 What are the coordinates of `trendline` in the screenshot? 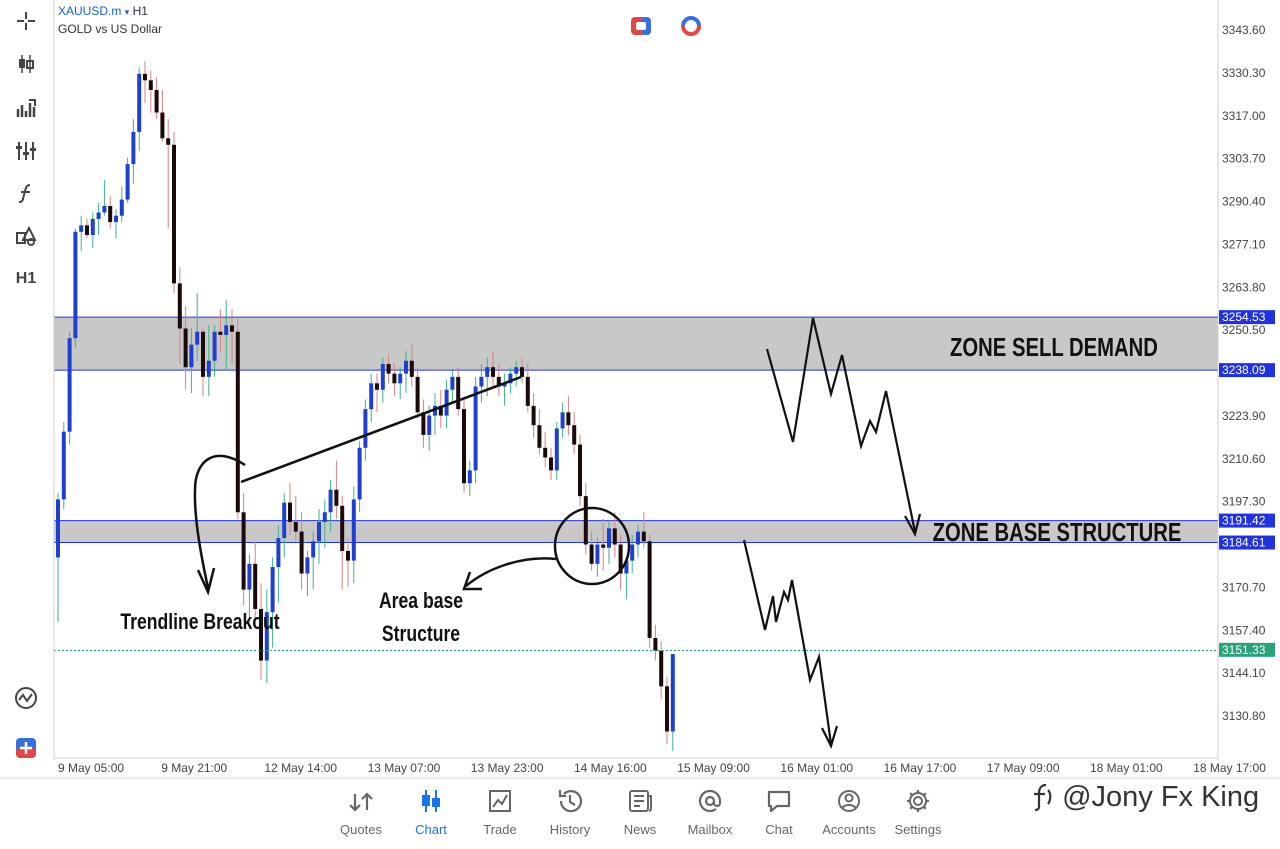 It's located at (381, 429).